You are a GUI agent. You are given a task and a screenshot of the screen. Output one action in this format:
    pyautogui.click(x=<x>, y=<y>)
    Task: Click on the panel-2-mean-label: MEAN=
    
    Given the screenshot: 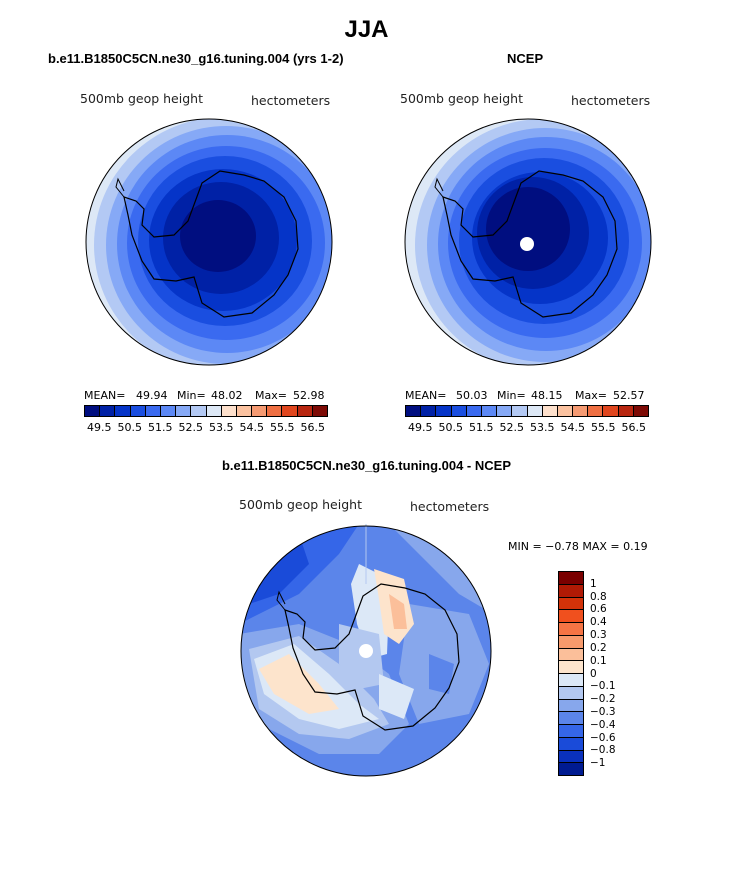 What is the action you would take?
    pyautogui.click(x=426, y=395)
    